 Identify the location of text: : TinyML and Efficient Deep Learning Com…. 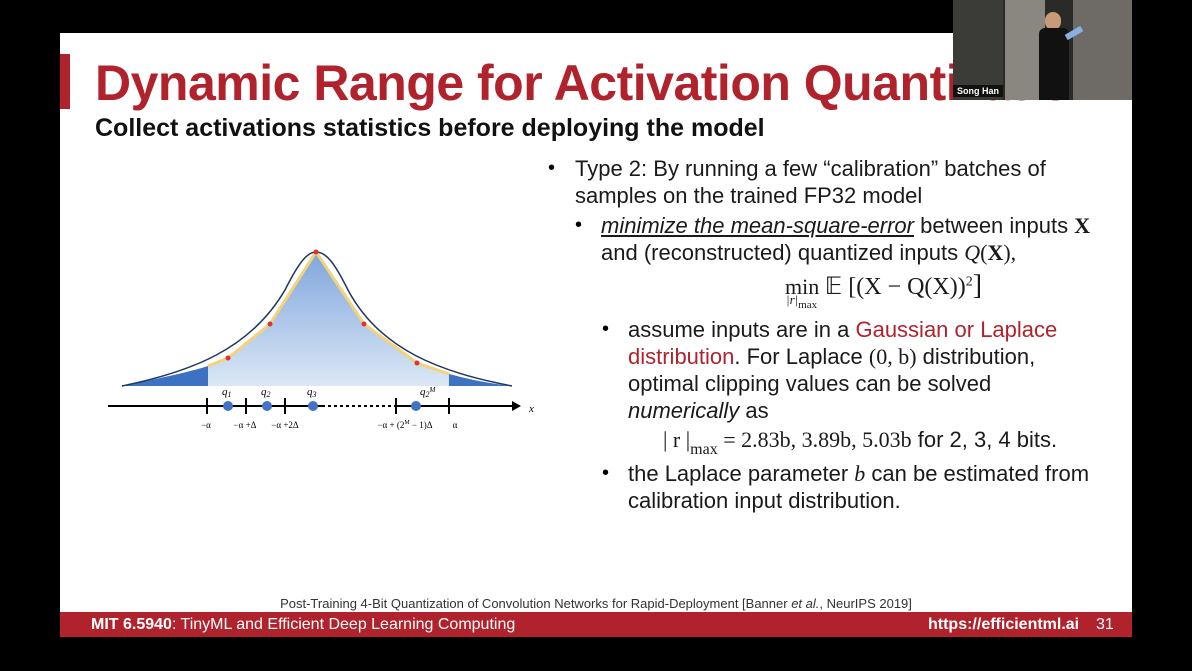
(343, 624).